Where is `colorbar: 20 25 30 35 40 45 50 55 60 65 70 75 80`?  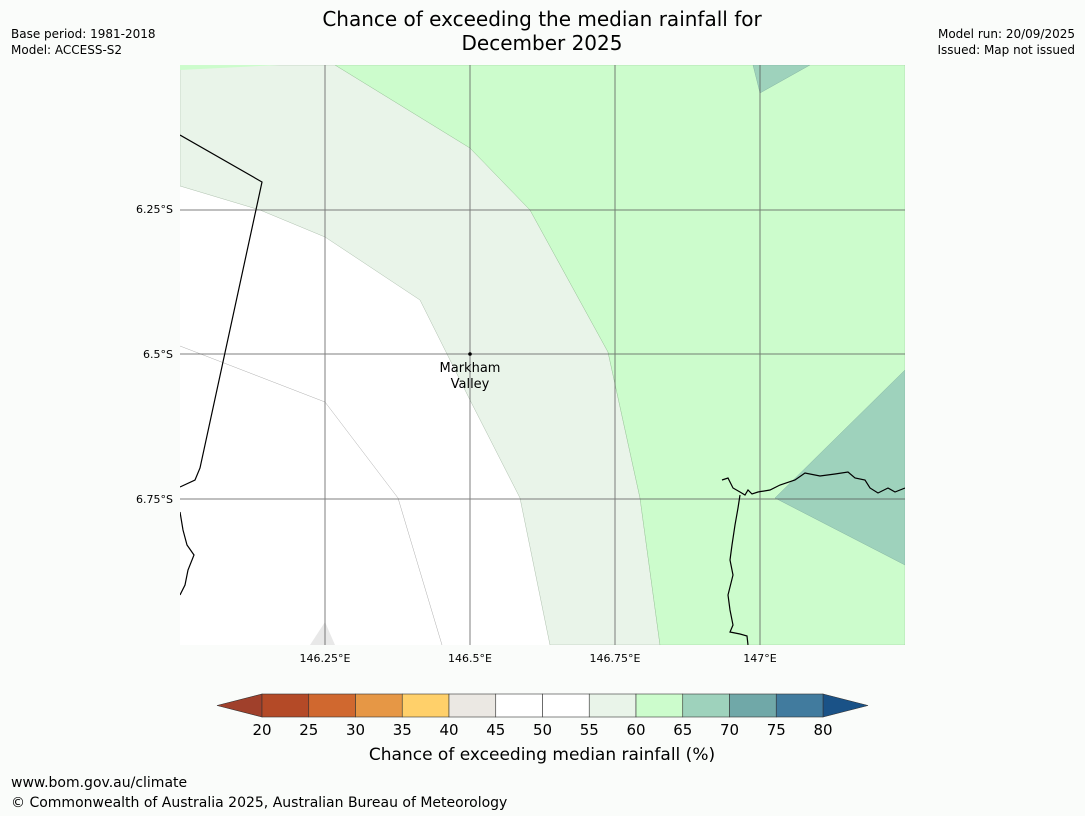 colorbar: 20 25 30 35 40 45 50 55 60 65 70 75 80 is located at coordinates (542, 716).